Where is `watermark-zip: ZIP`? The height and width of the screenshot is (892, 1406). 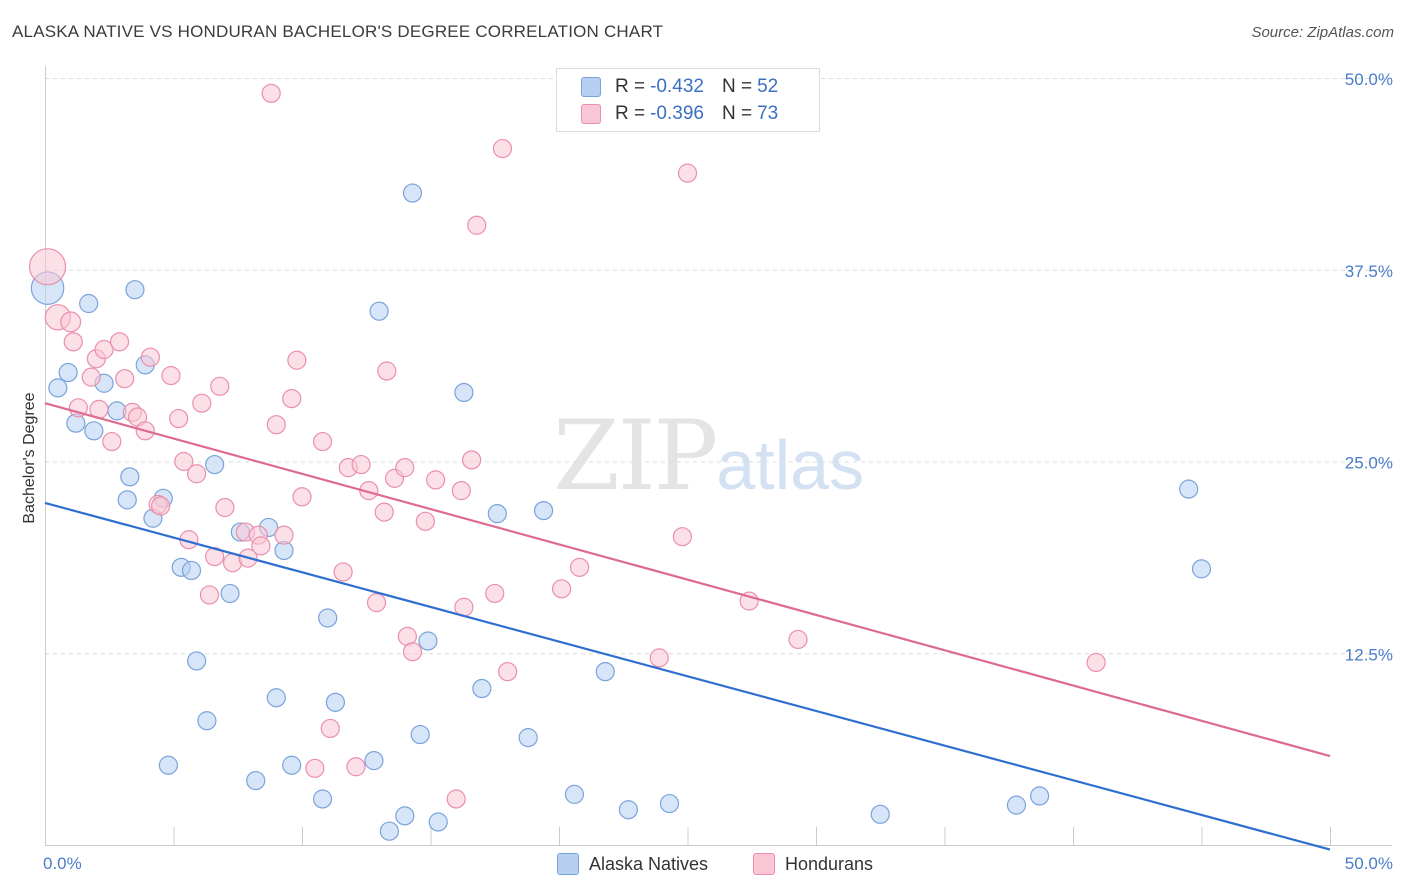
watermark-zip: ZIP is located at coordinates (635, 456).